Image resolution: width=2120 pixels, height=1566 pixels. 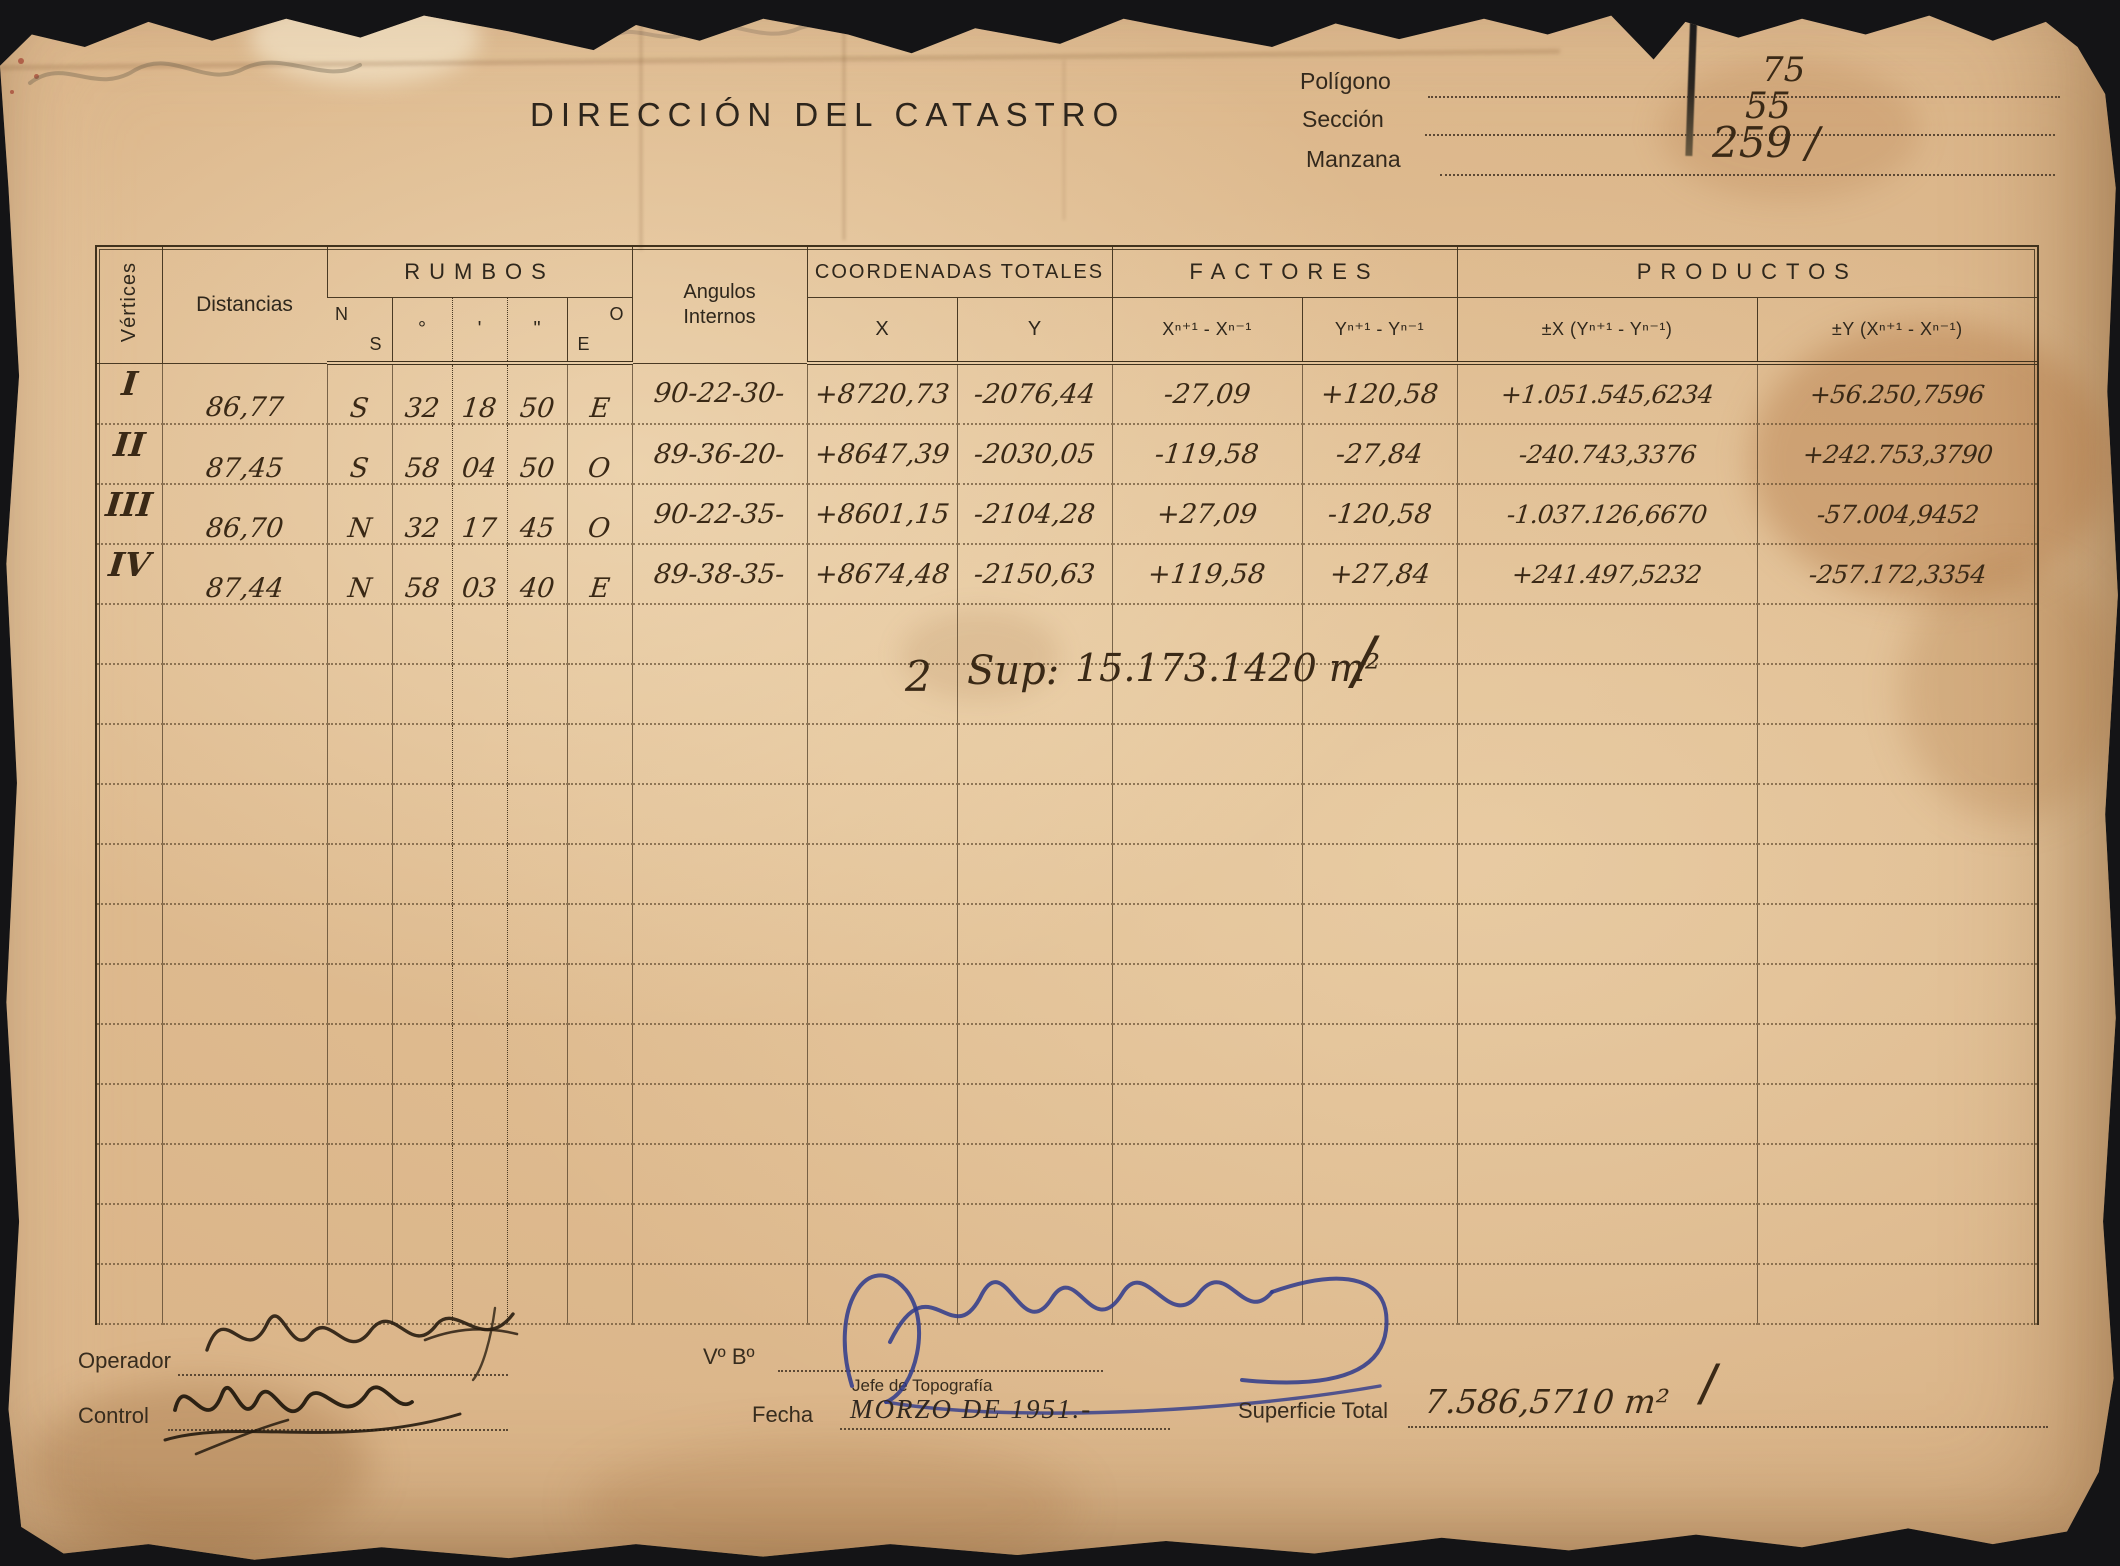 What do you see at coordinates (1379, 514) in the screenshot?
I see `cell-factor-y: -120,58` at bounding box center [1379, 514].